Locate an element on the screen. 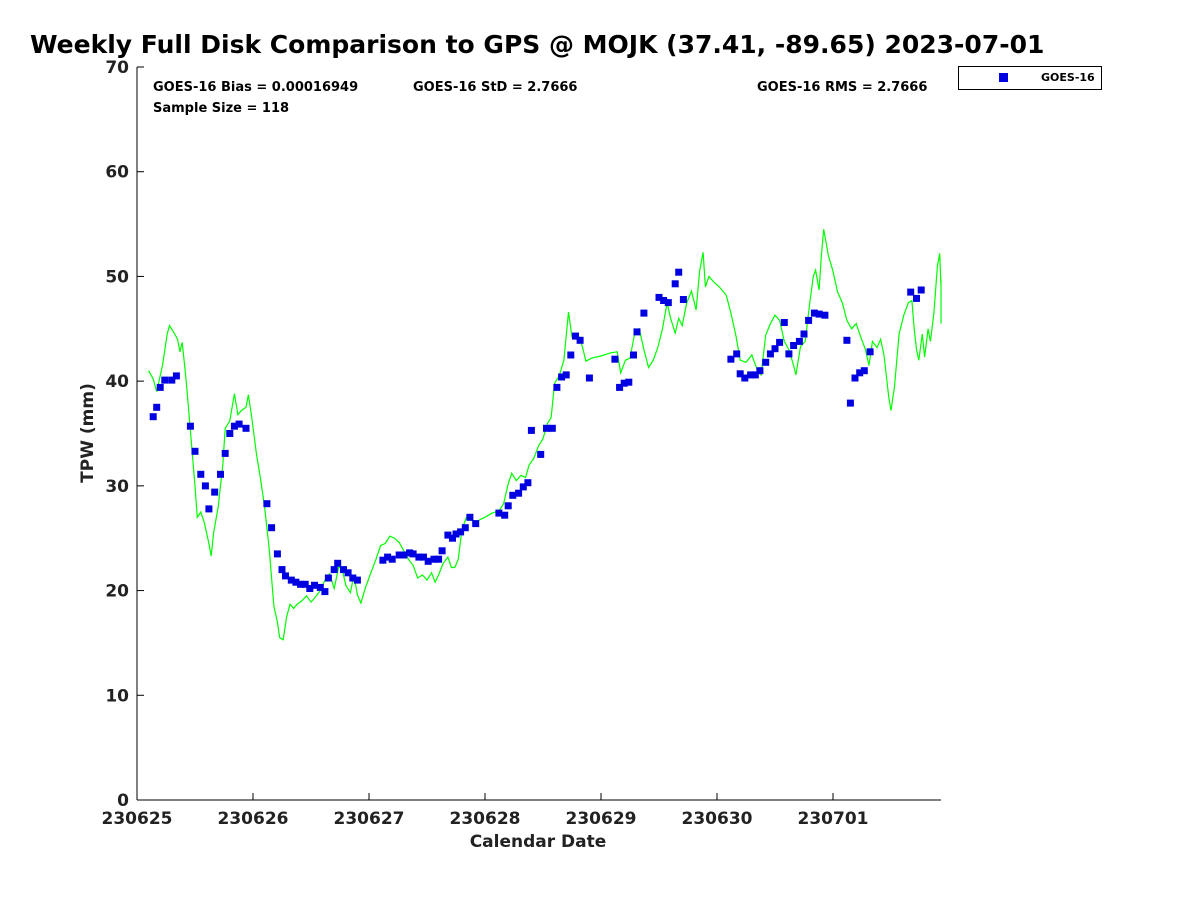 The width and height of the screenshot is (1200, 900). std-stat: GOES-16 StD = 2.7666 is located at coordinates (495, 87).